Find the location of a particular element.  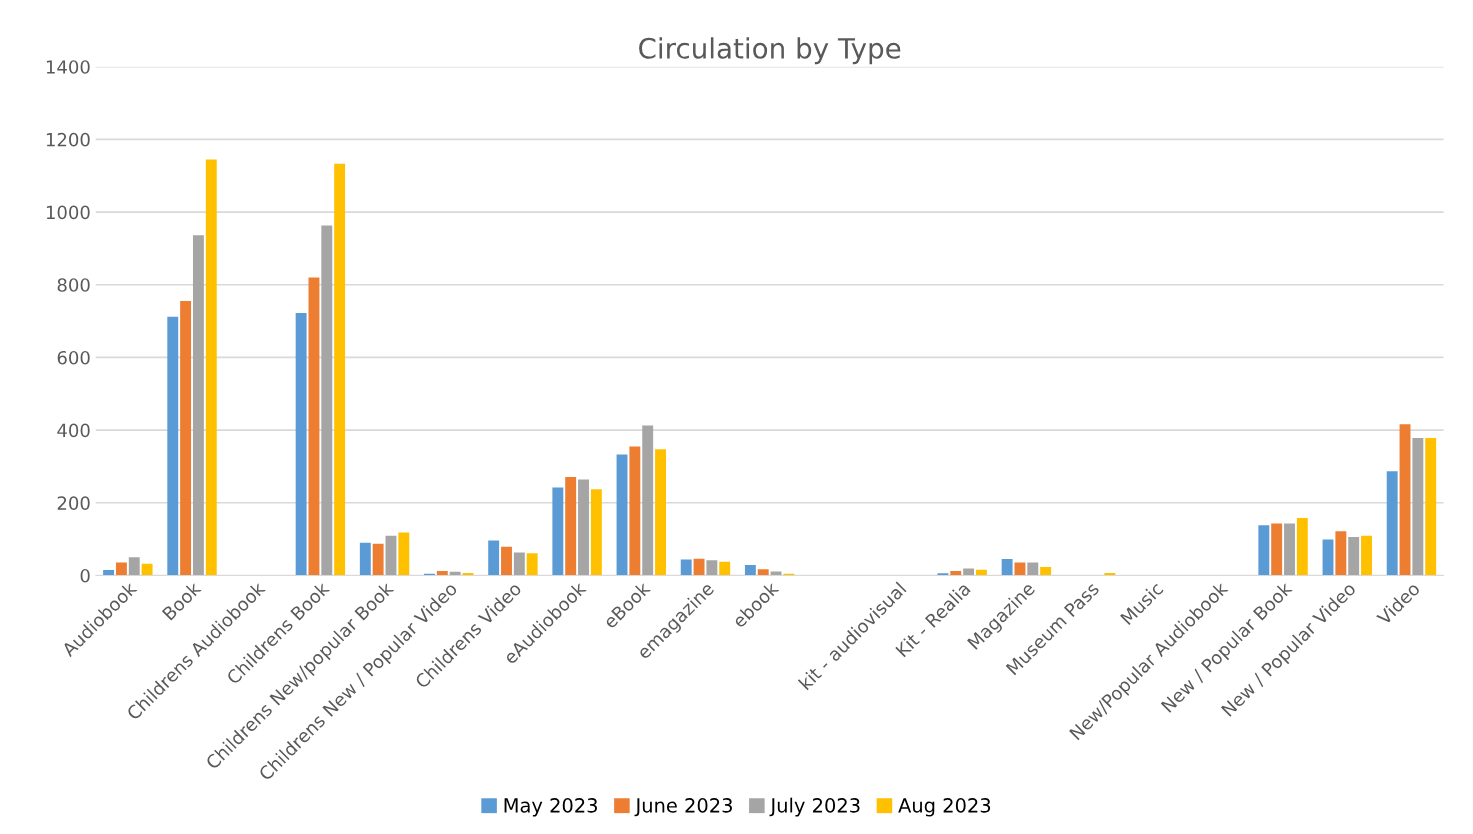

legend-label: May 2023 is located at coordinates (551, 807).